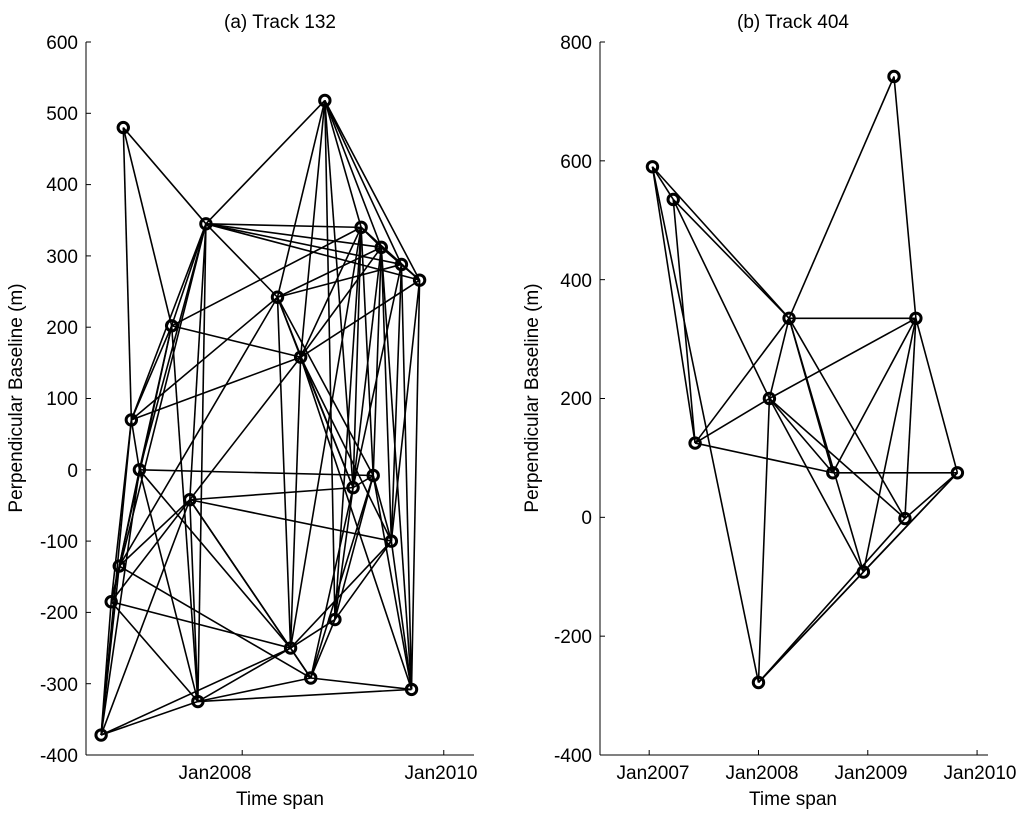  Describe the element at coordinates (573, 756) in the screenshot. I see `y-tick-label: -400` at that location.